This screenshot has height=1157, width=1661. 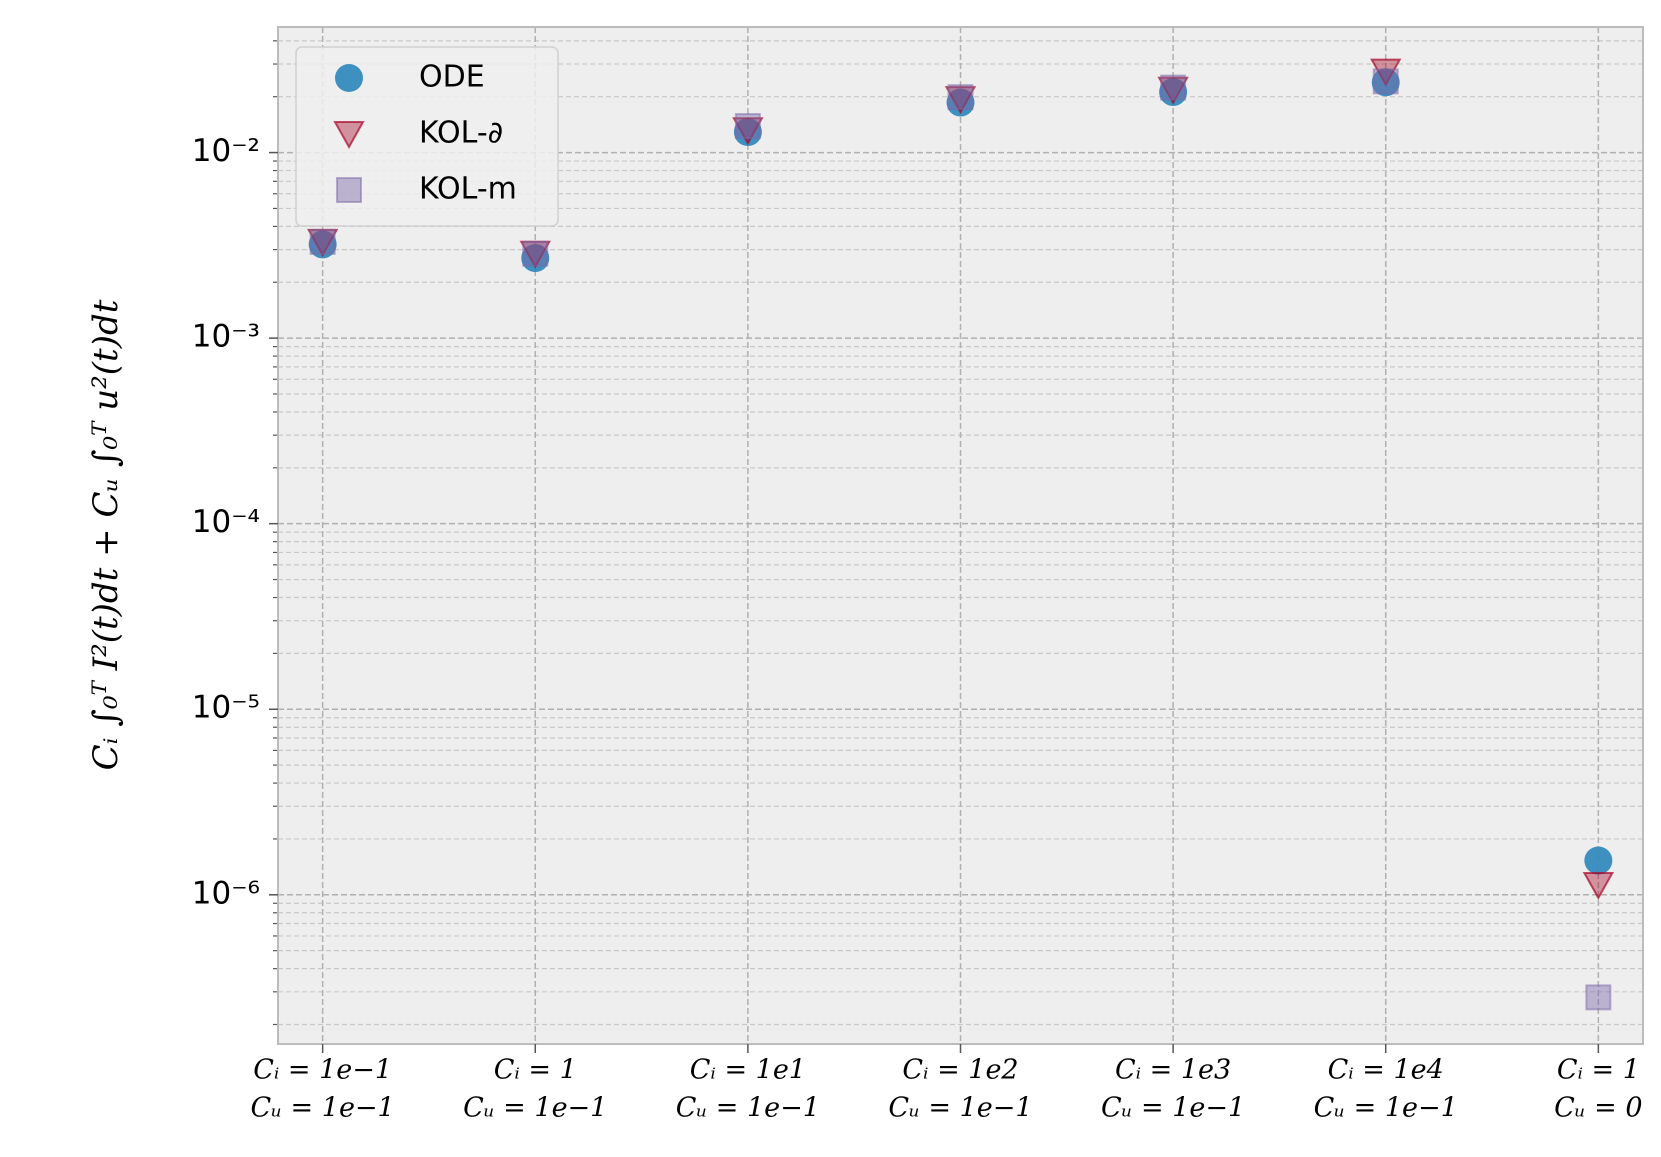 What do you see at coordinates (1386, 1070) in the screenshot?
I see `x-tick-label: Cᵢ = 1e4` at bounding box center [1386, 1070].